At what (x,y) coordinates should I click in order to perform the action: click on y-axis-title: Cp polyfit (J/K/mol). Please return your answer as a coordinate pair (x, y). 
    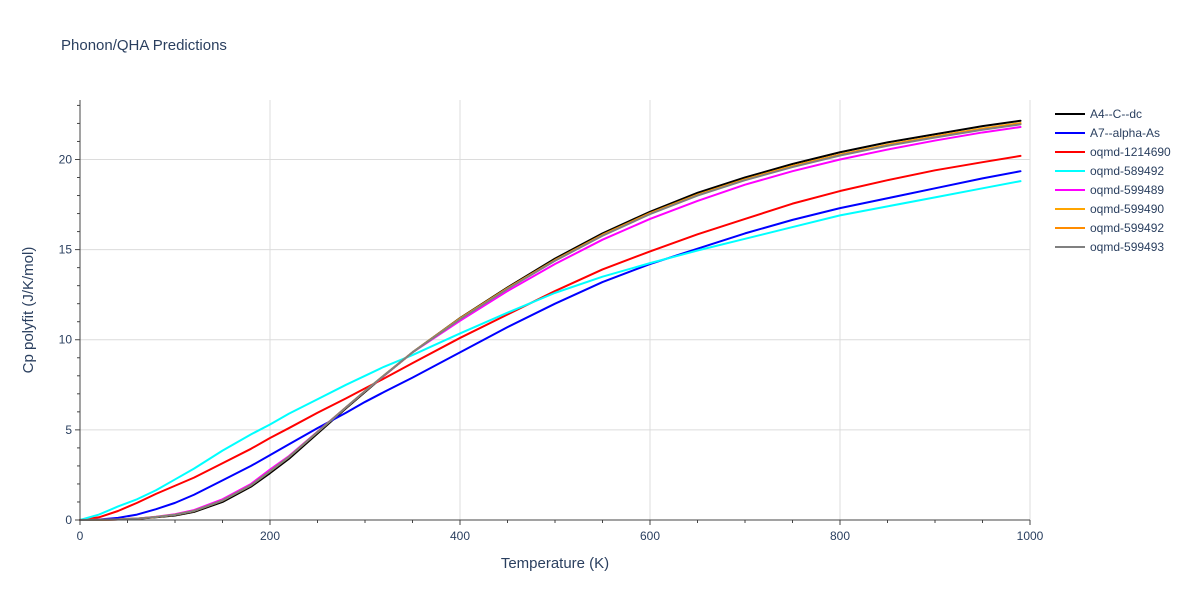
    Looking at the image, I should click on (28, 310).